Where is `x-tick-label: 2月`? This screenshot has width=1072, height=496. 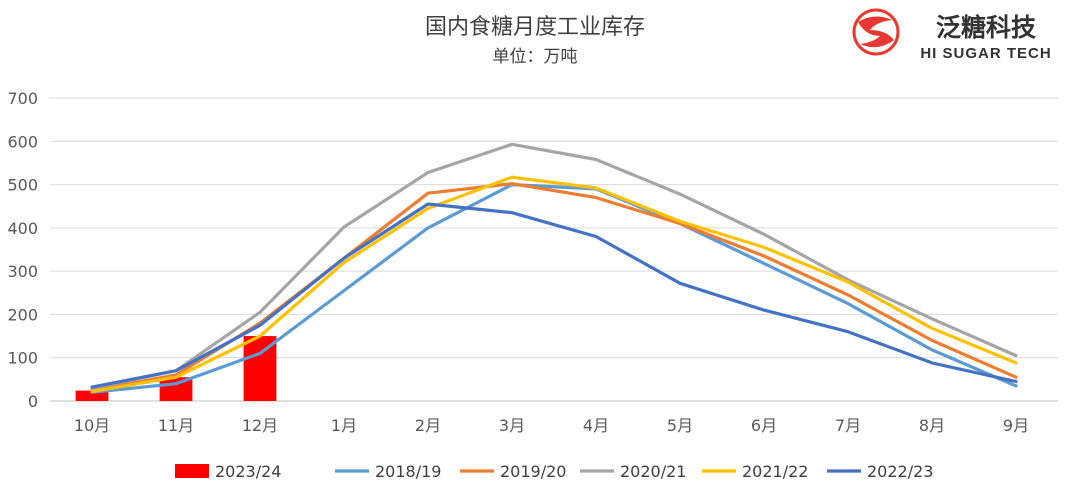 x-tick-label: 2月 is located at coordinates (428, 425).